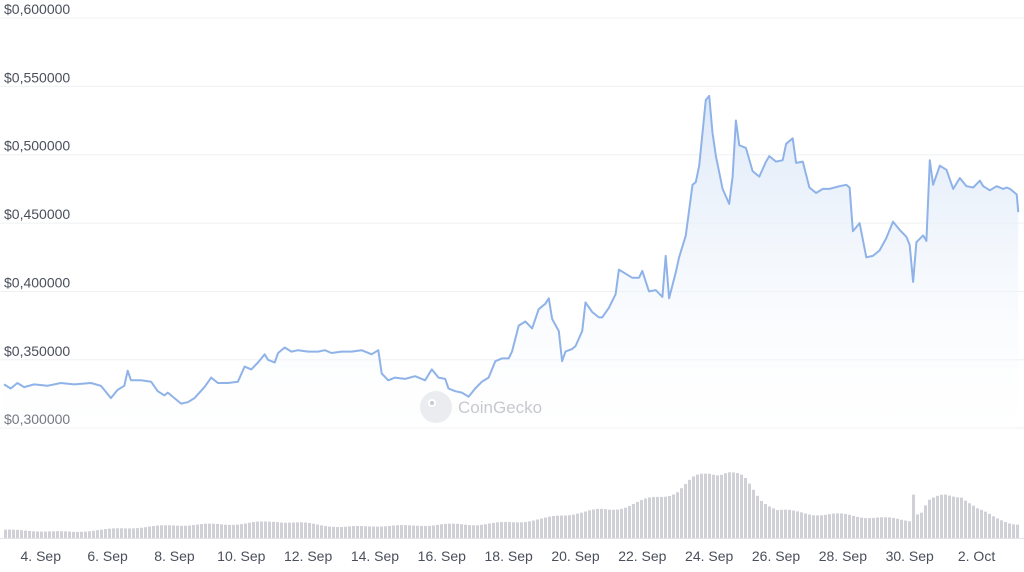 Image resolution: width=1024 pixels, height=572 pixels. I want to click on x-tick-label: 6. Sep, so click(107, 556).